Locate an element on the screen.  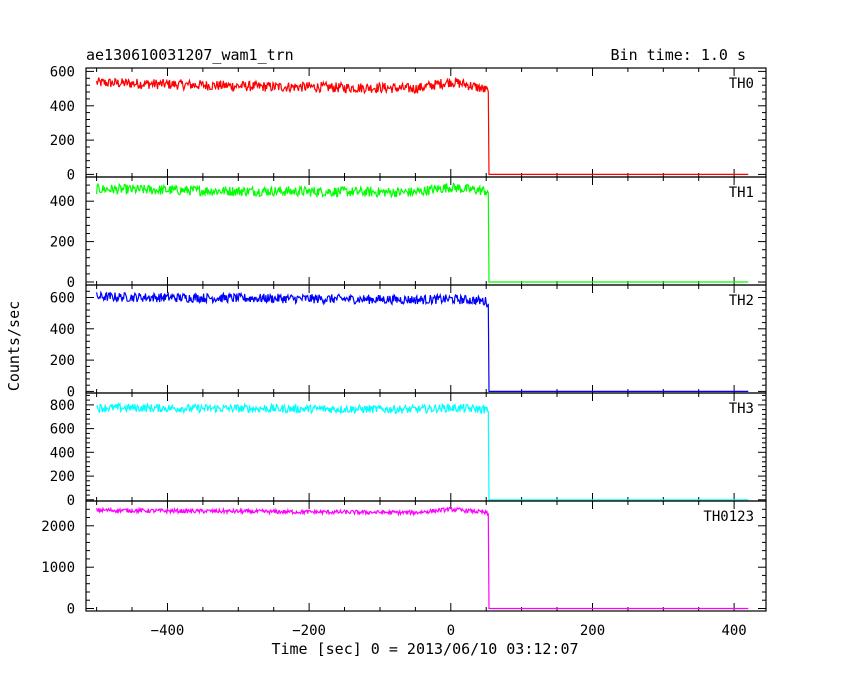
panel-th0123: 0 1000 2000 TH0123 is located at coordinates (404, 559).